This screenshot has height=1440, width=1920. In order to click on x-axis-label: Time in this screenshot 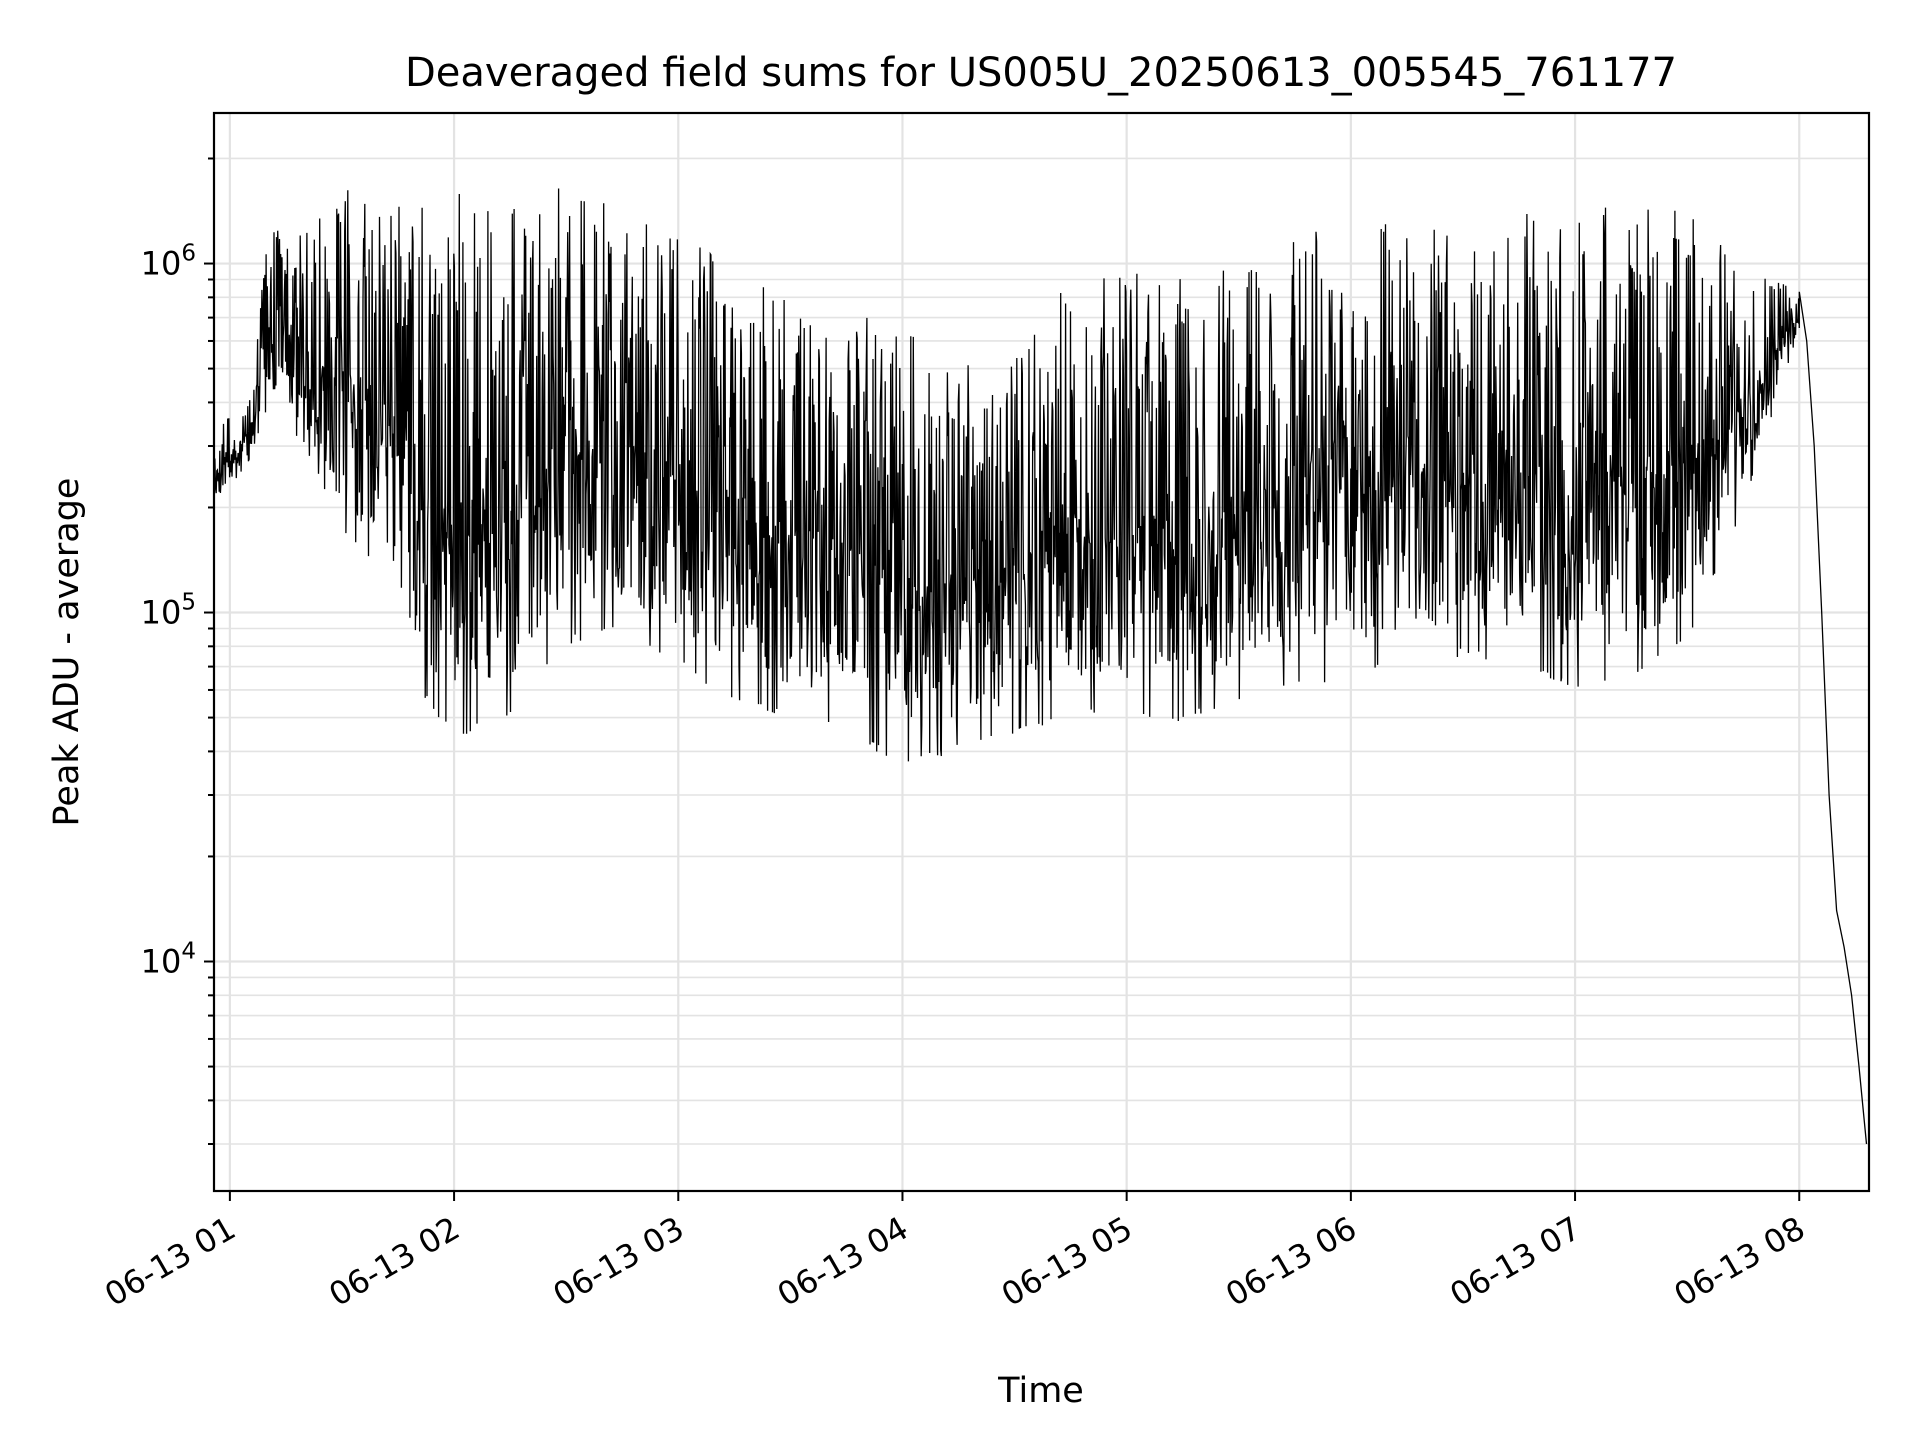, I will do `click(1040, 1391)`.